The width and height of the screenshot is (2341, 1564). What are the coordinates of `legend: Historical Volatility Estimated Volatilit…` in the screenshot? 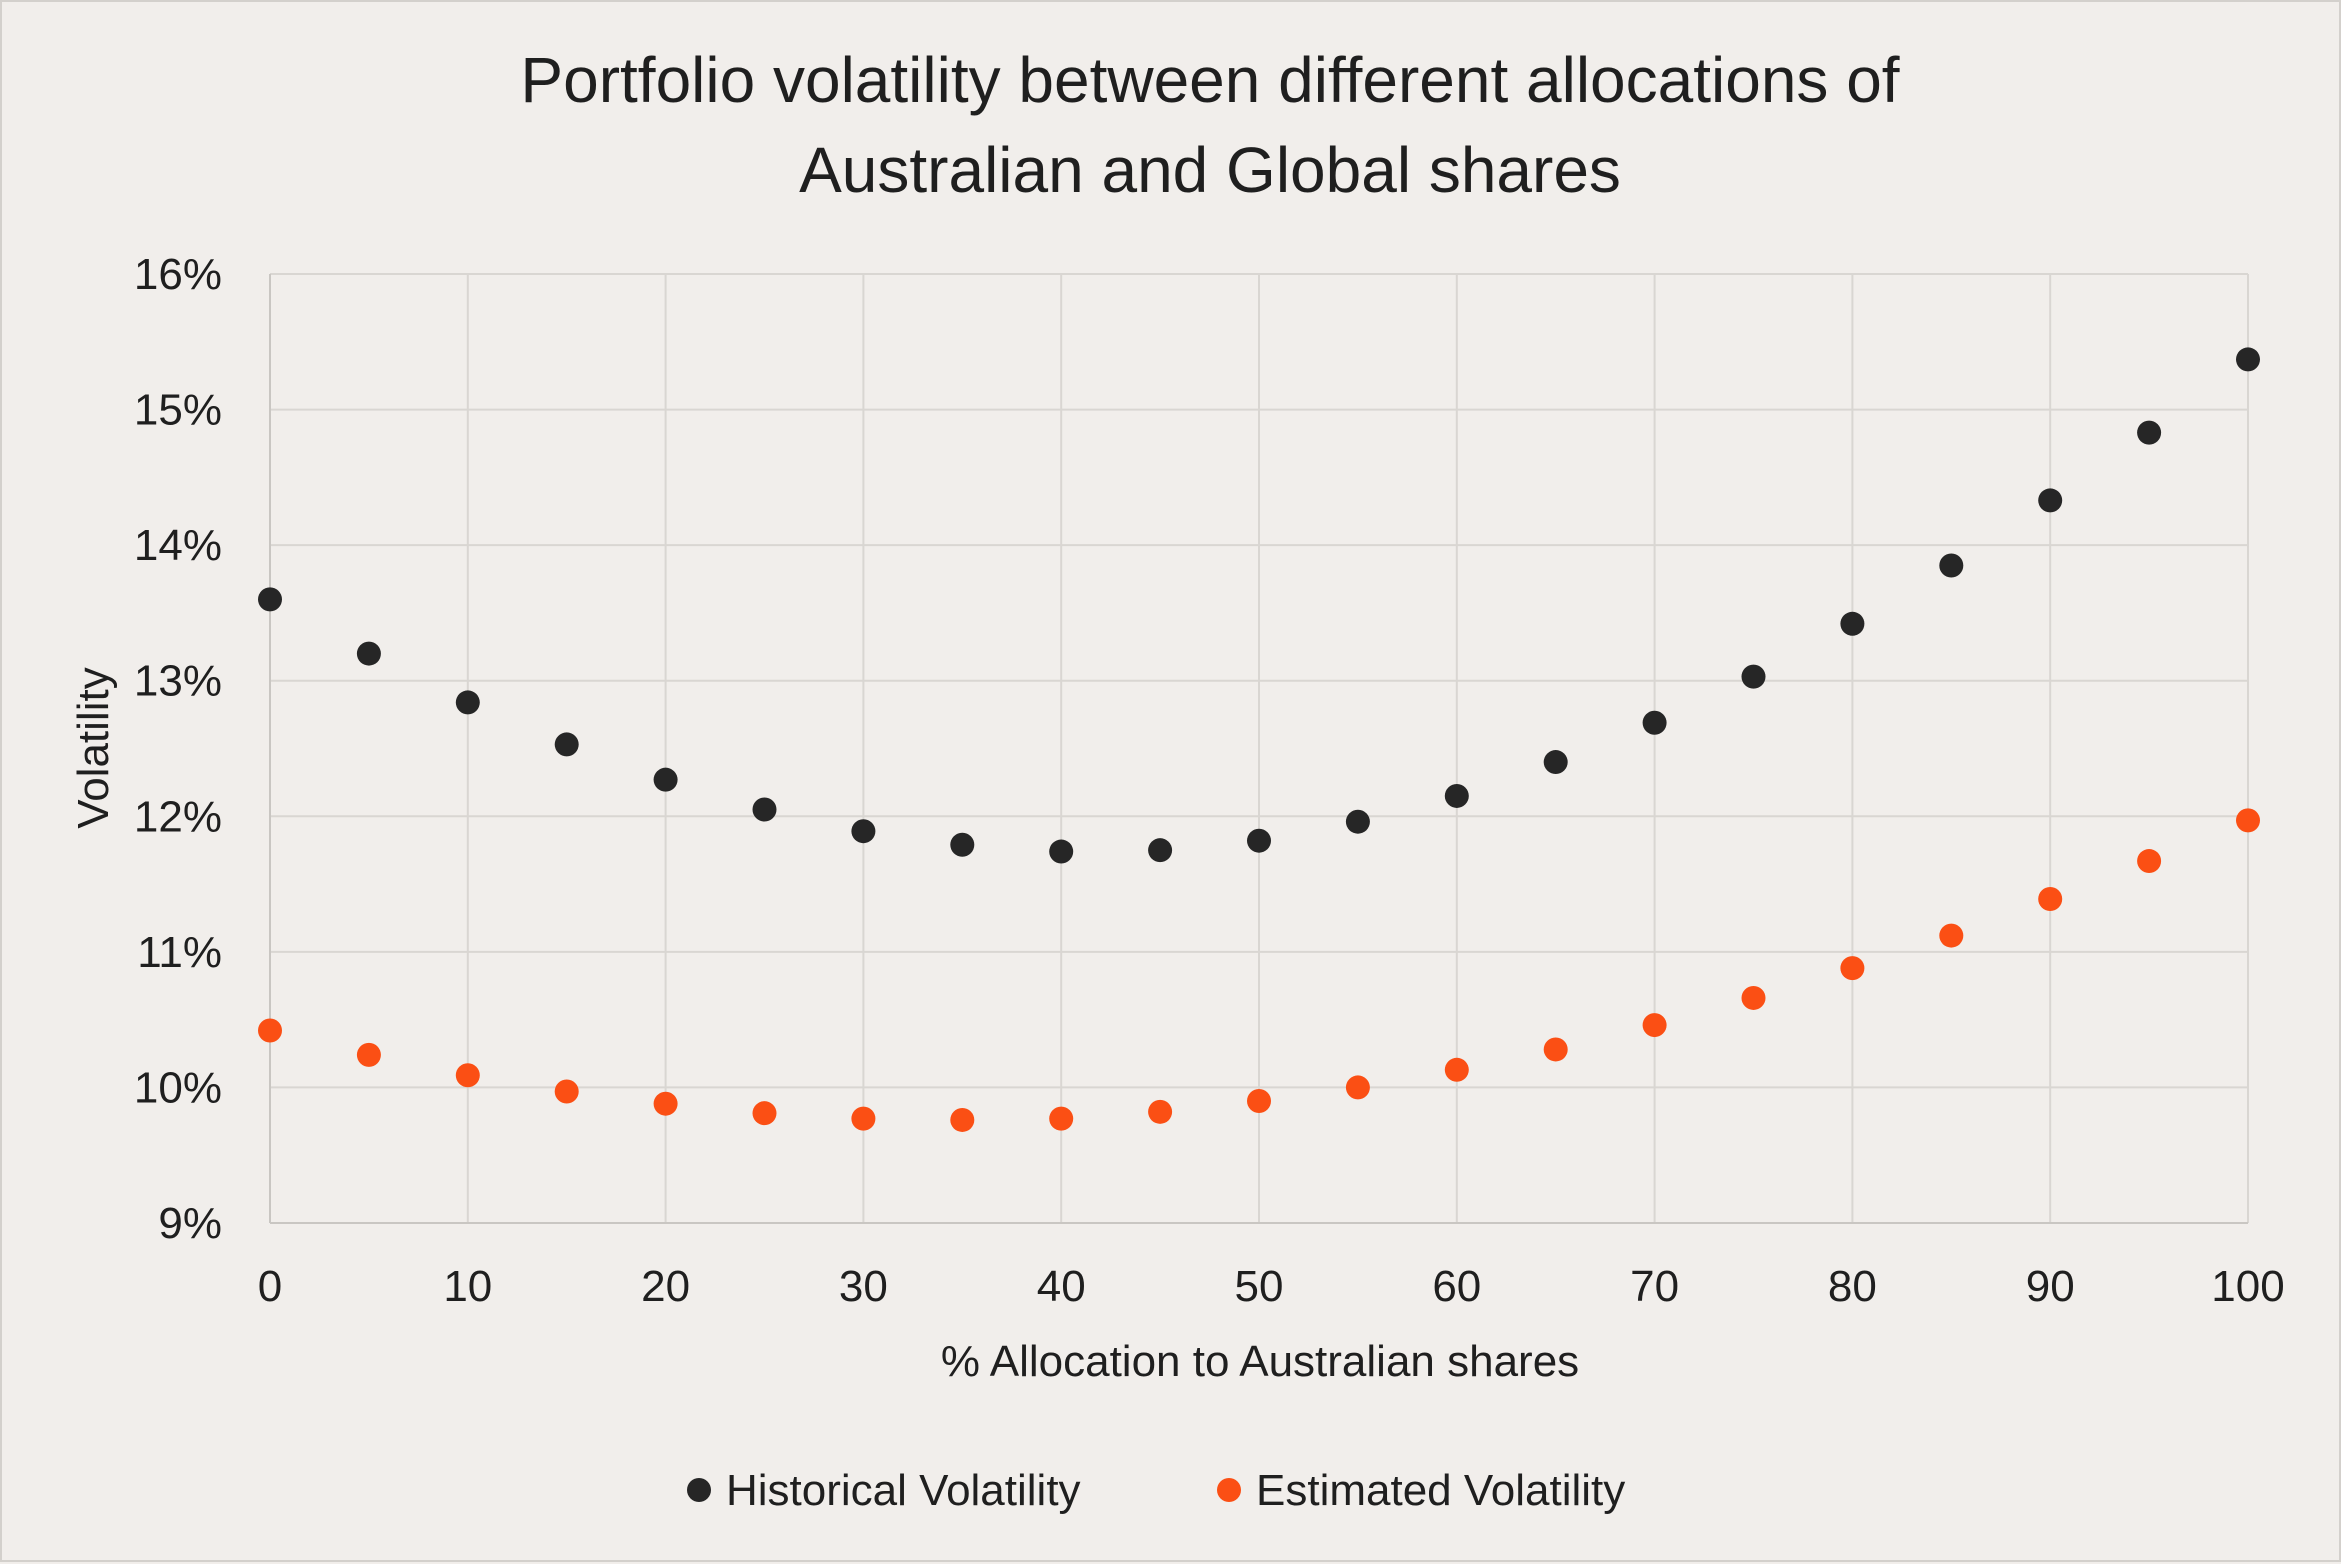 It's located at (1156, 1490).